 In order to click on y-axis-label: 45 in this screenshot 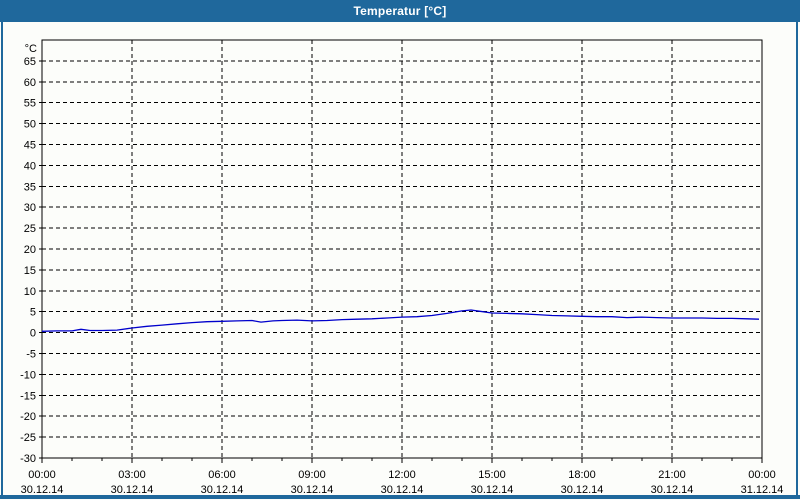, I will do `click(30, 146)`.